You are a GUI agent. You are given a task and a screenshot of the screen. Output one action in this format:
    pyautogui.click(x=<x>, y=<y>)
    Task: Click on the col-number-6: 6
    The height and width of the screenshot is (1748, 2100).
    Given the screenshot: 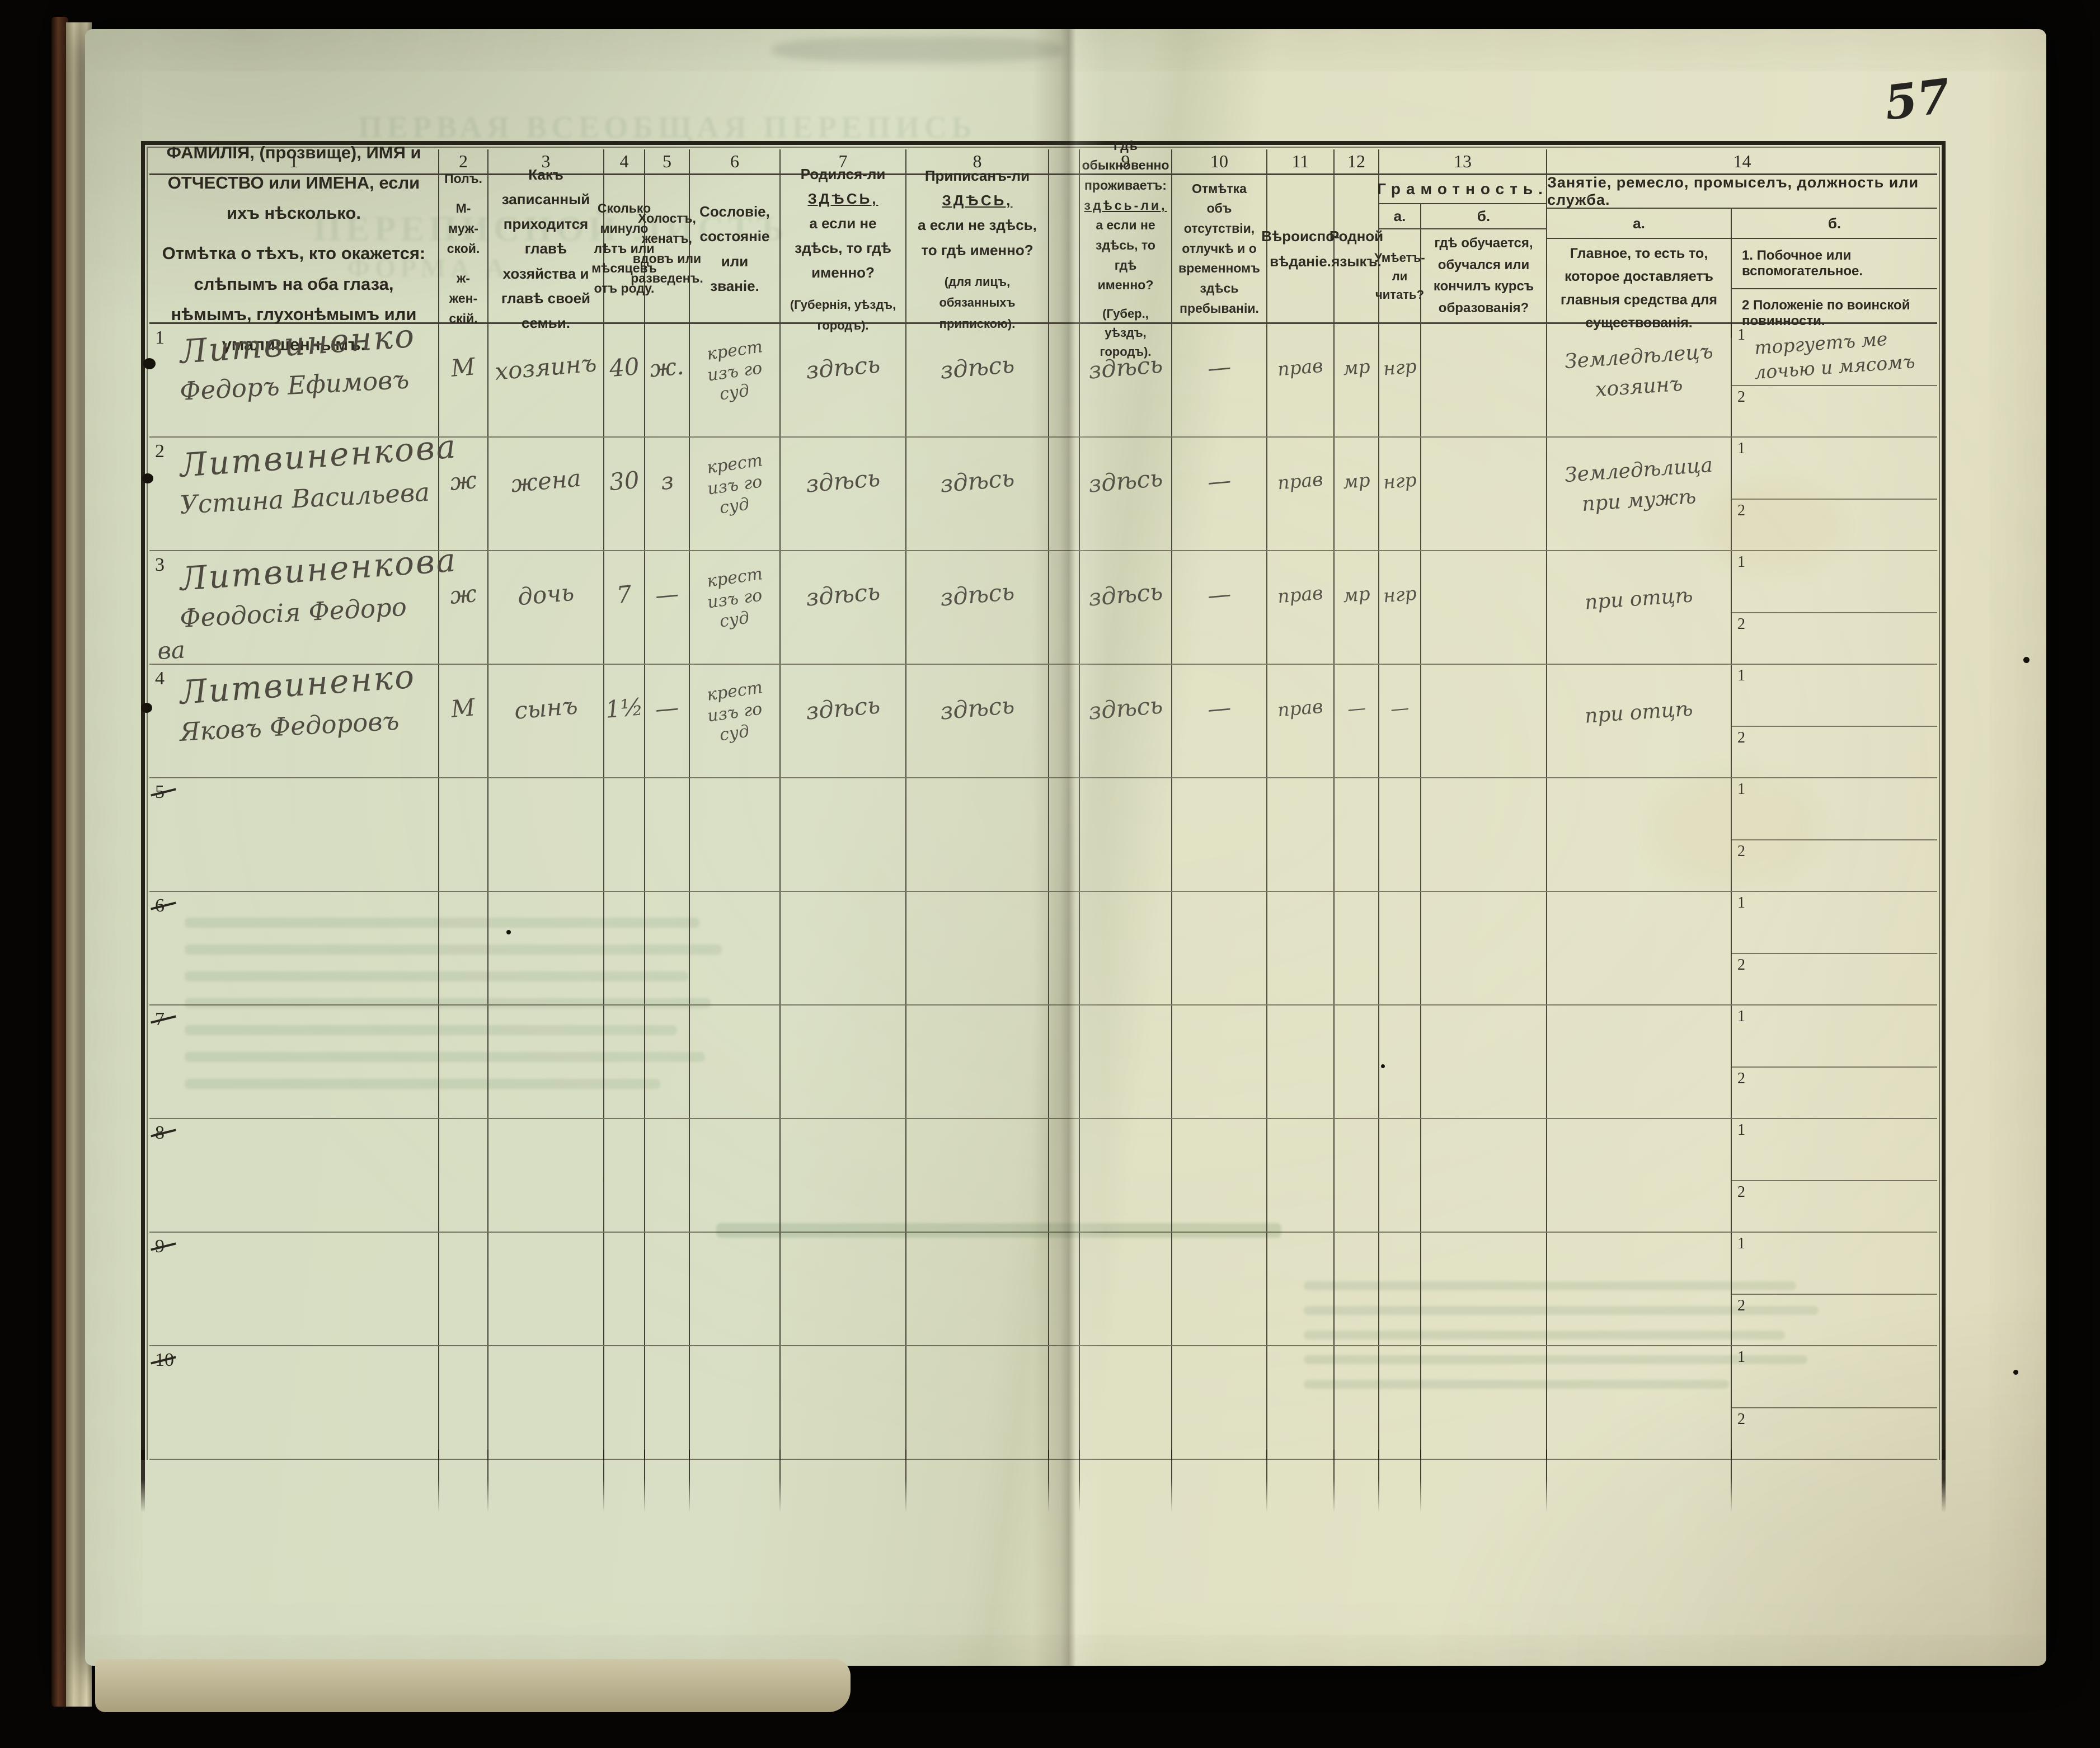 What is the action you would take?
    pyautogui.click(x=735, y=162)
    